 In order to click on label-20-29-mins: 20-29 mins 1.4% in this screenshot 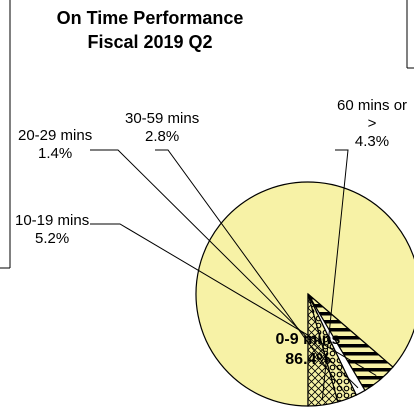, I will do `click(55, 145)`.